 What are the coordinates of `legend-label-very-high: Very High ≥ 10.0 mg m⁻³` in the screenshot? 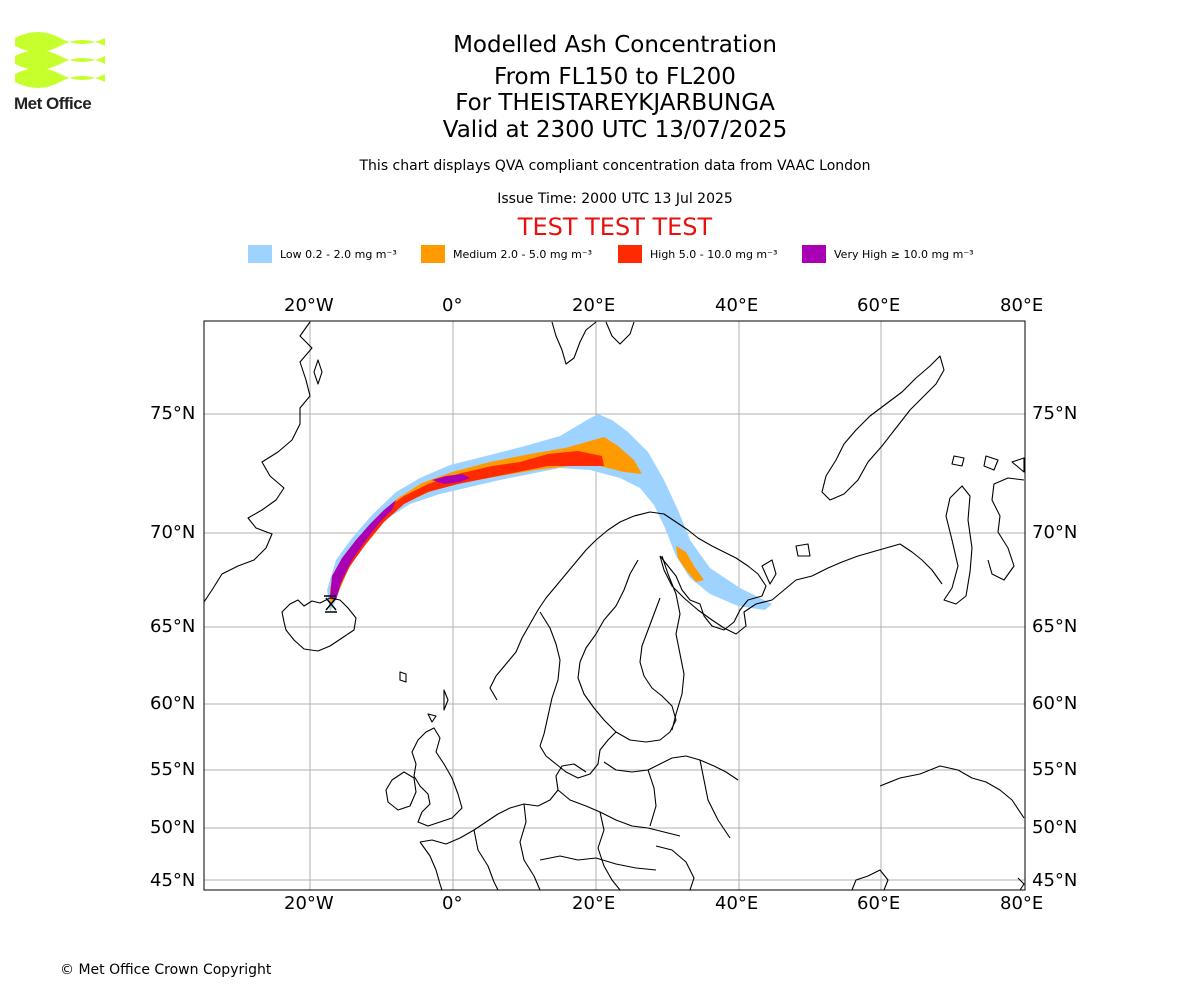 It's located at (904, 254).